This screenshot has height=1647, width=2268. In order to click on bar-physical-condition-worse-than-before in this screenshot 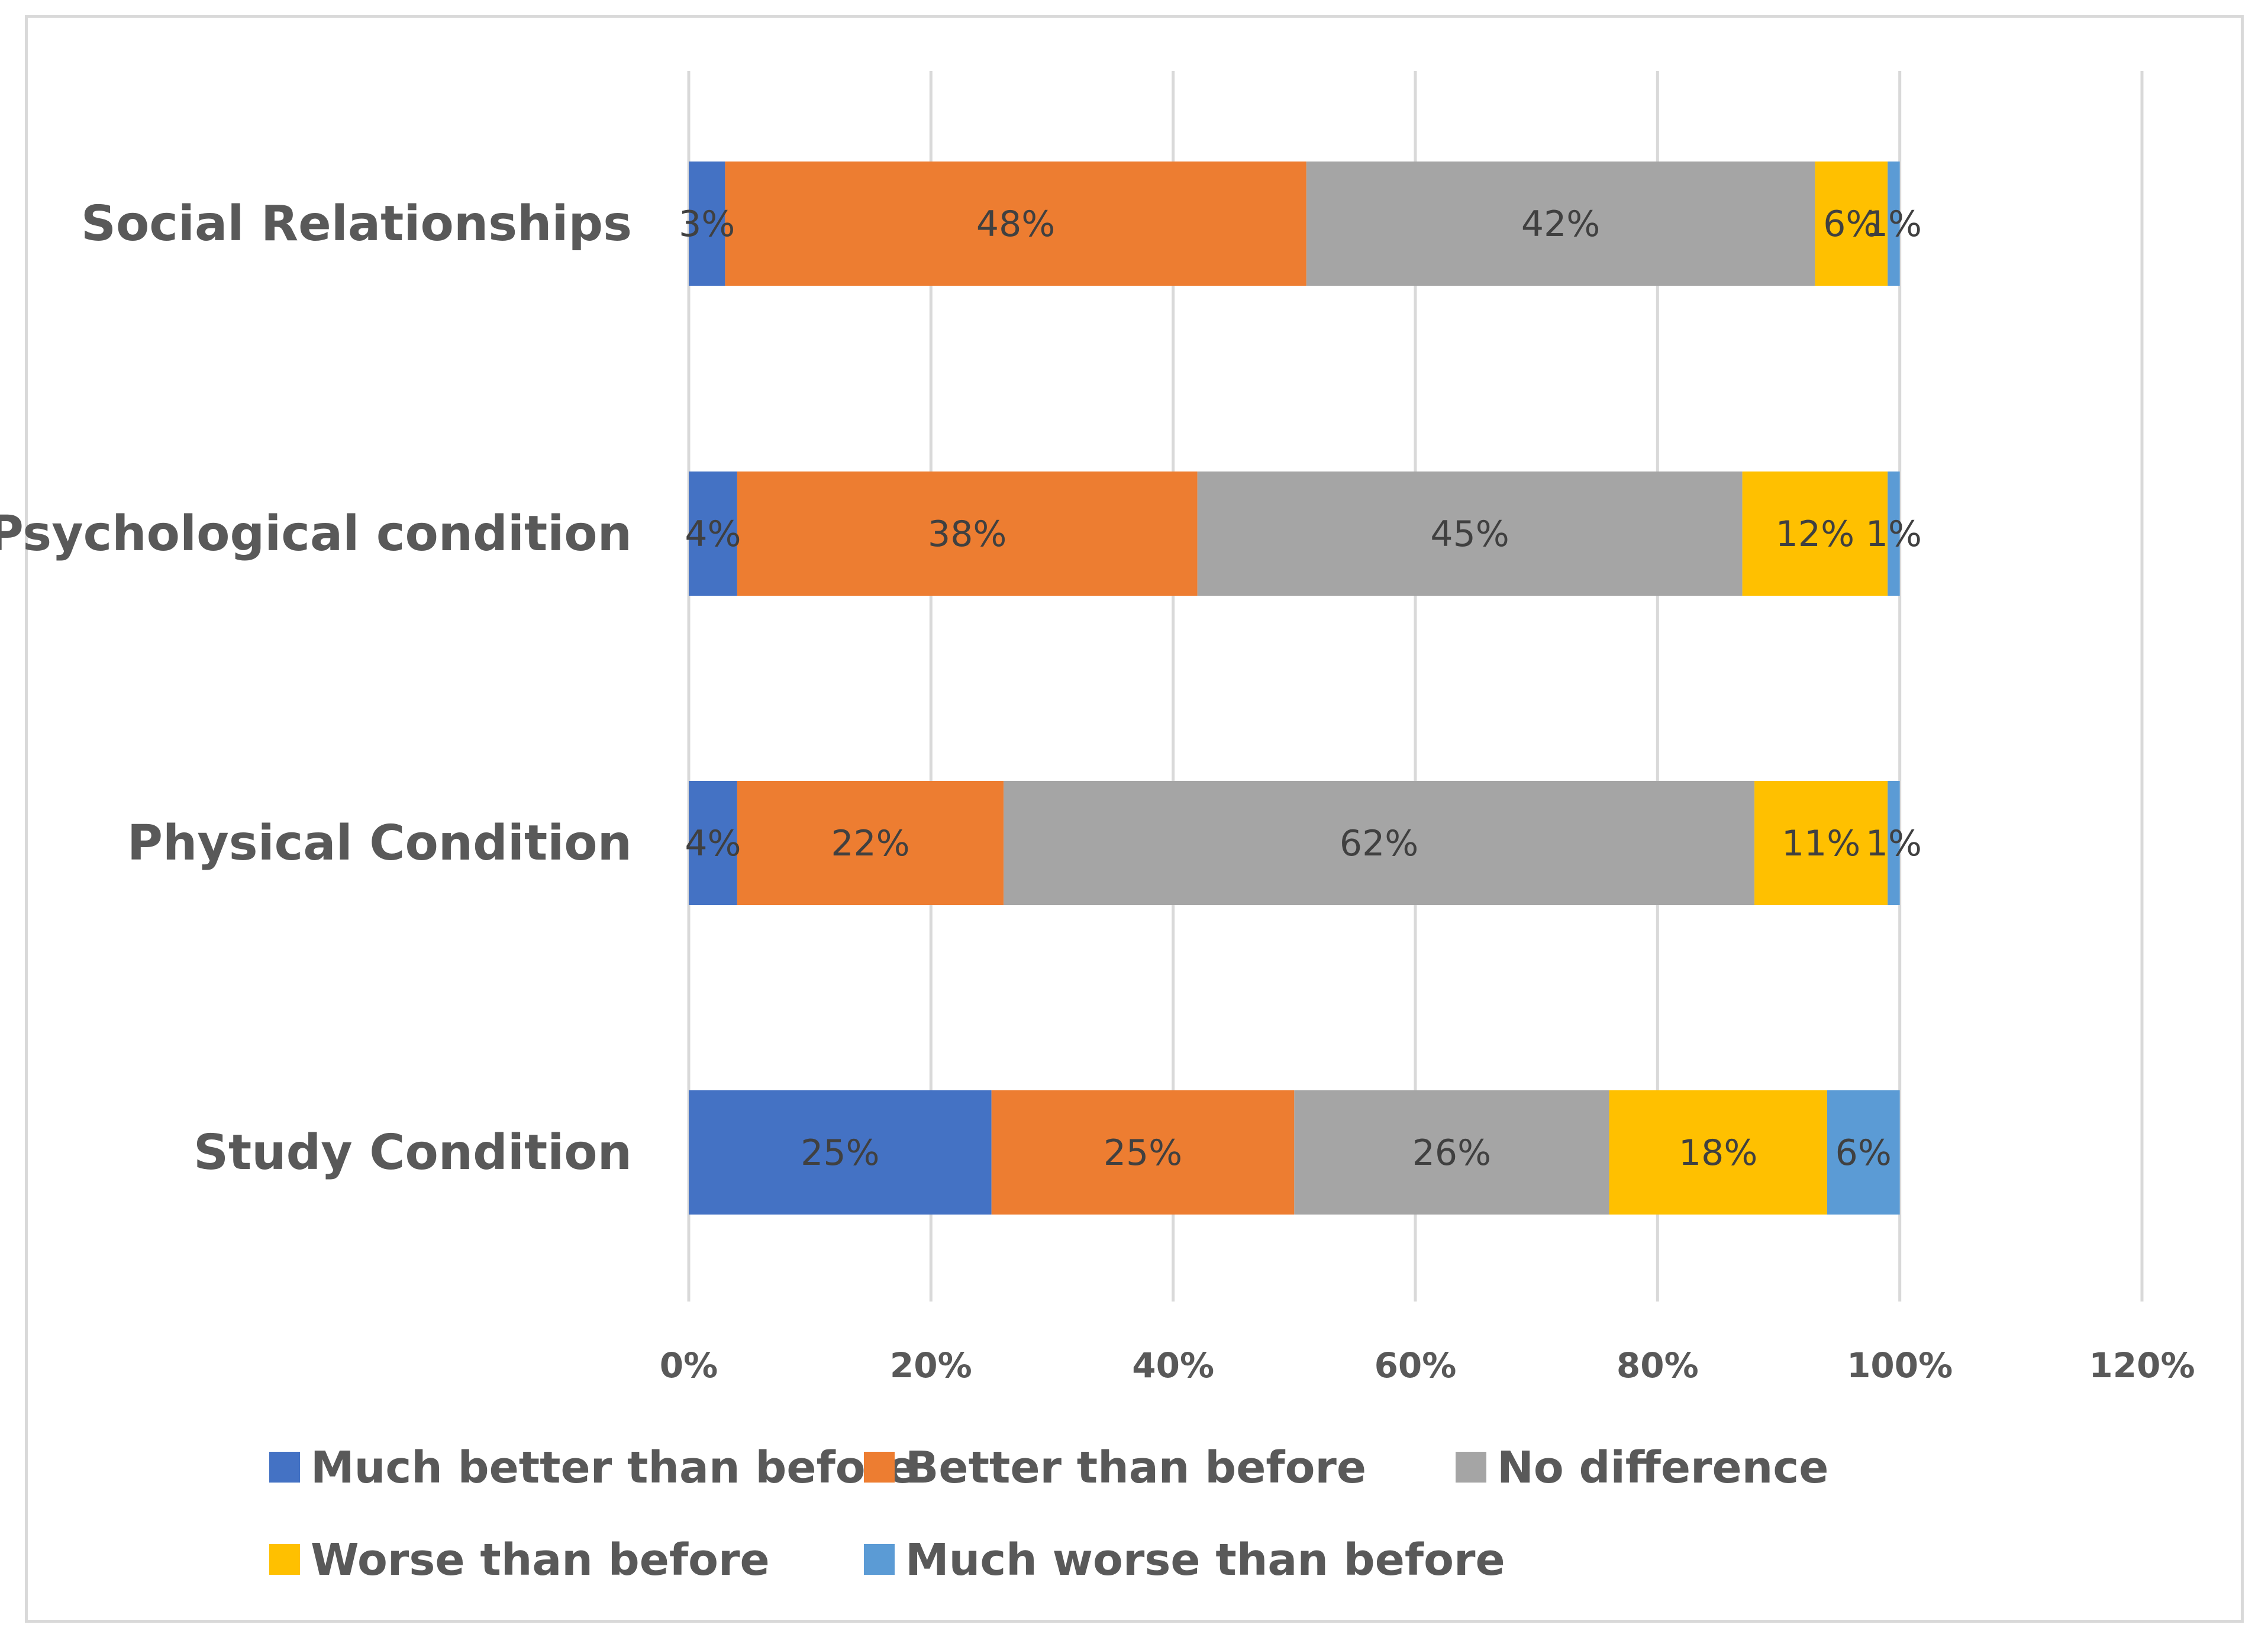, I will do `click(1821, 843)`.